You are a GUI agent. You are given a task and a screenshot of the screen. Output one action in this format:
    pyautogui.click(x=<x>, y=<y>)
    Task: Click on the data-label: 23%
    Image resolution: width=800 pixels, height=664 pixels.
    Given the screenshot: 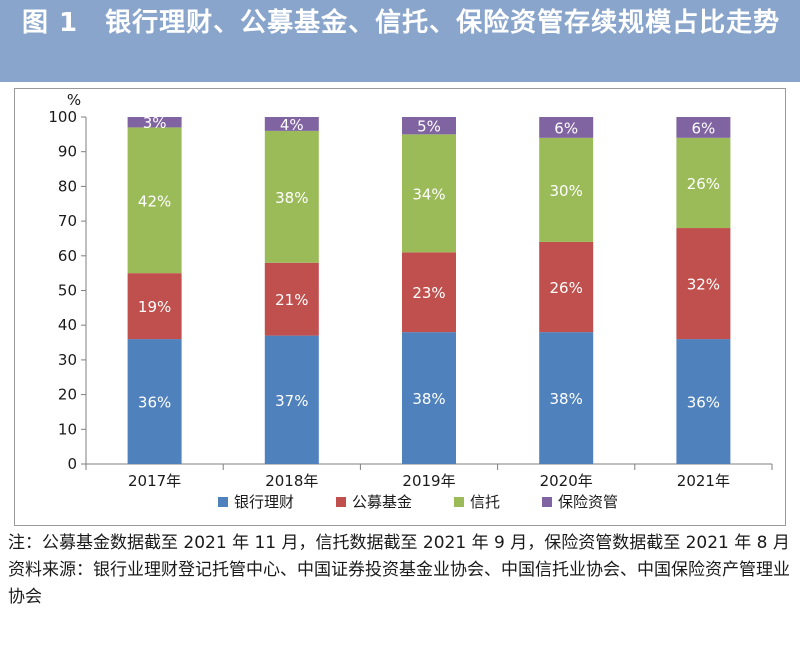 What is the action you would take?
    pyautogui.click(x=428, y=293)
    